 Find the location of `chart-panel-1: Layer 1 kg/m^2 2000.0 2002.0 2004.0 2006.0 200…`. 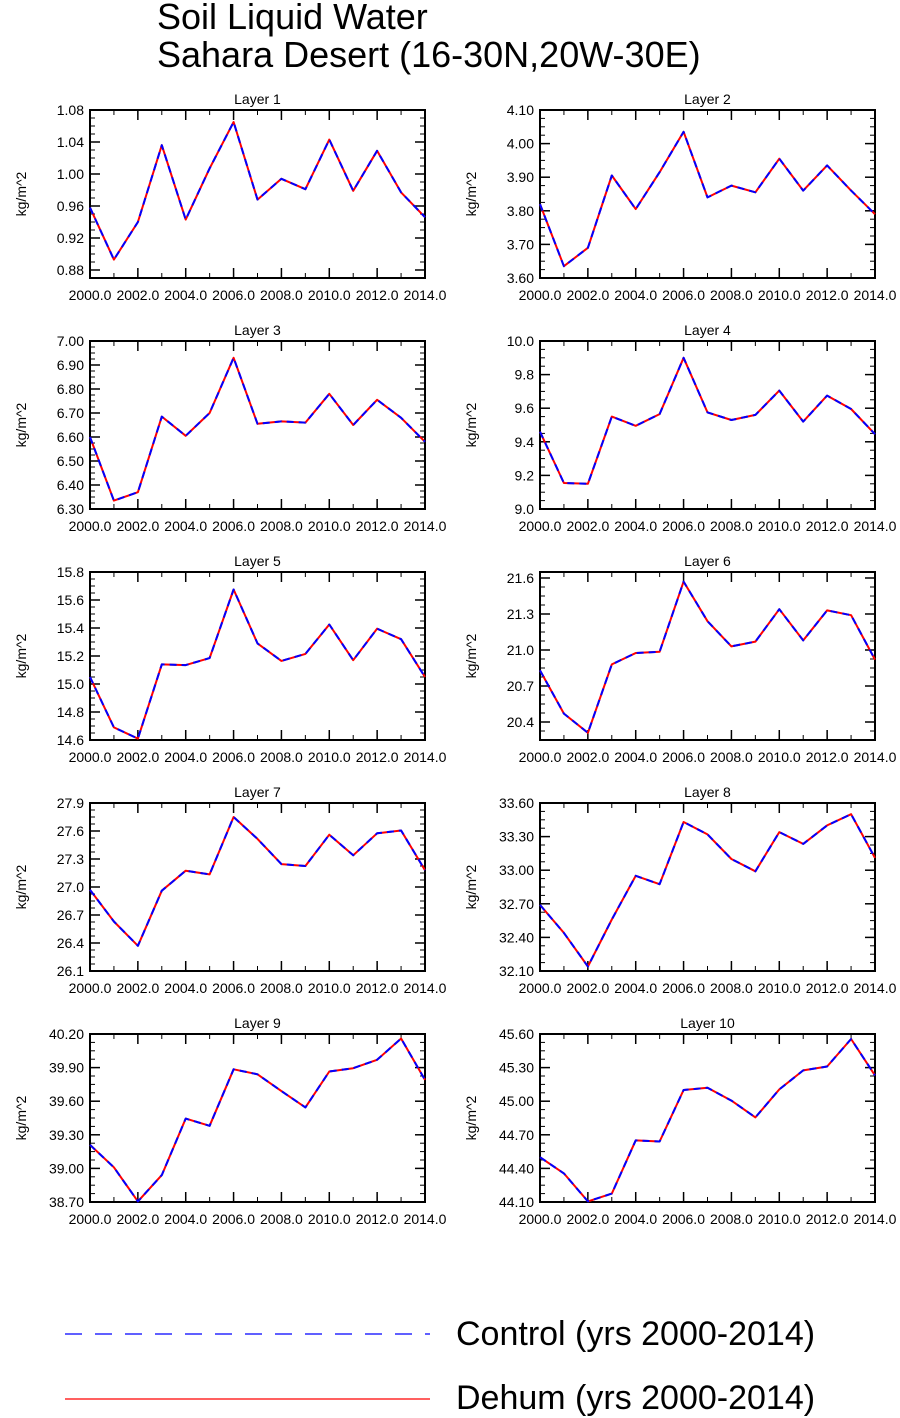

chart-panel-1: Layer 1 kg/m^2 2000.0 2002.0 2004.0 2006.0 200… is located at coordinates (230, 197).